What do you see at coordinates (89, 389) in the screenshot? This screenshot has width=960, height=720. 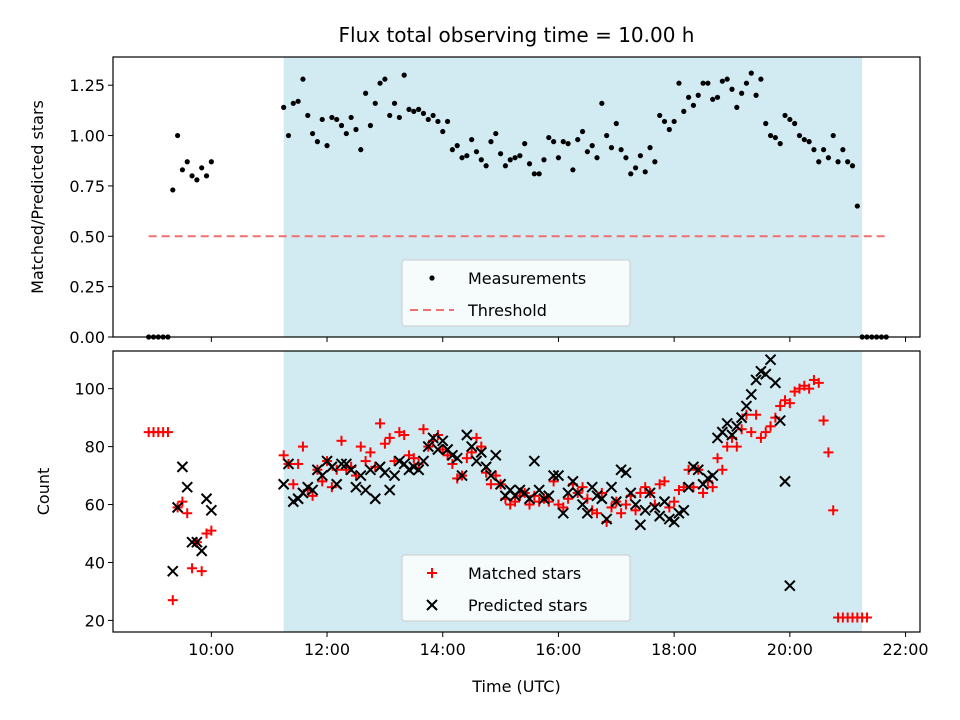 I see `y-tick-label: 100` at bounding box center [89, 389].